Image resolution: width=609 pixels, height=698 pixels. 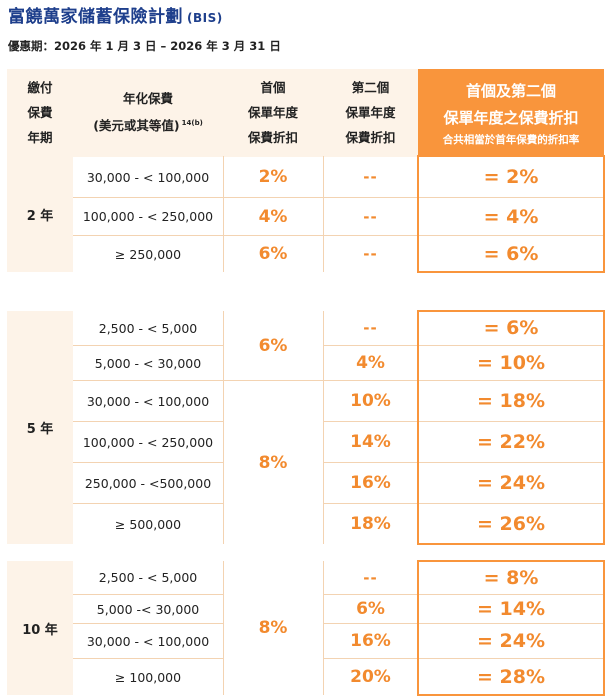 What do you see at coordinates (511, 117) in the screenshot?
I see `header-total-line: 保單年度之保費折扣` at bounding box center [511, 117].